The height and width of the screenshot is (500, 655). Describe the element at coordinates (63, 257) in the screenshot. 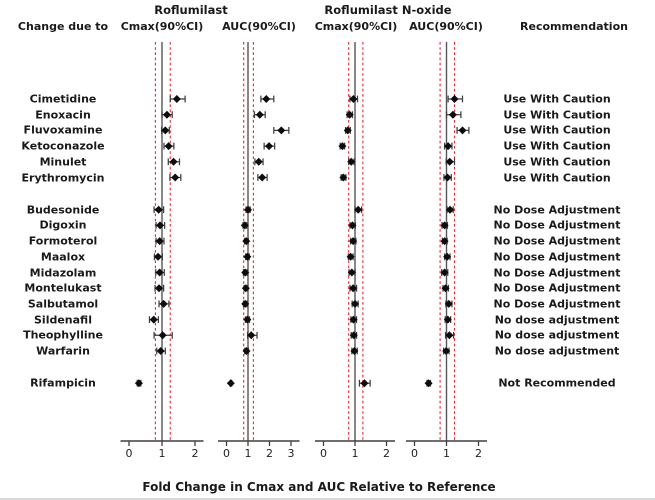

I see `drug-label-maalox: Maalox` at that location.